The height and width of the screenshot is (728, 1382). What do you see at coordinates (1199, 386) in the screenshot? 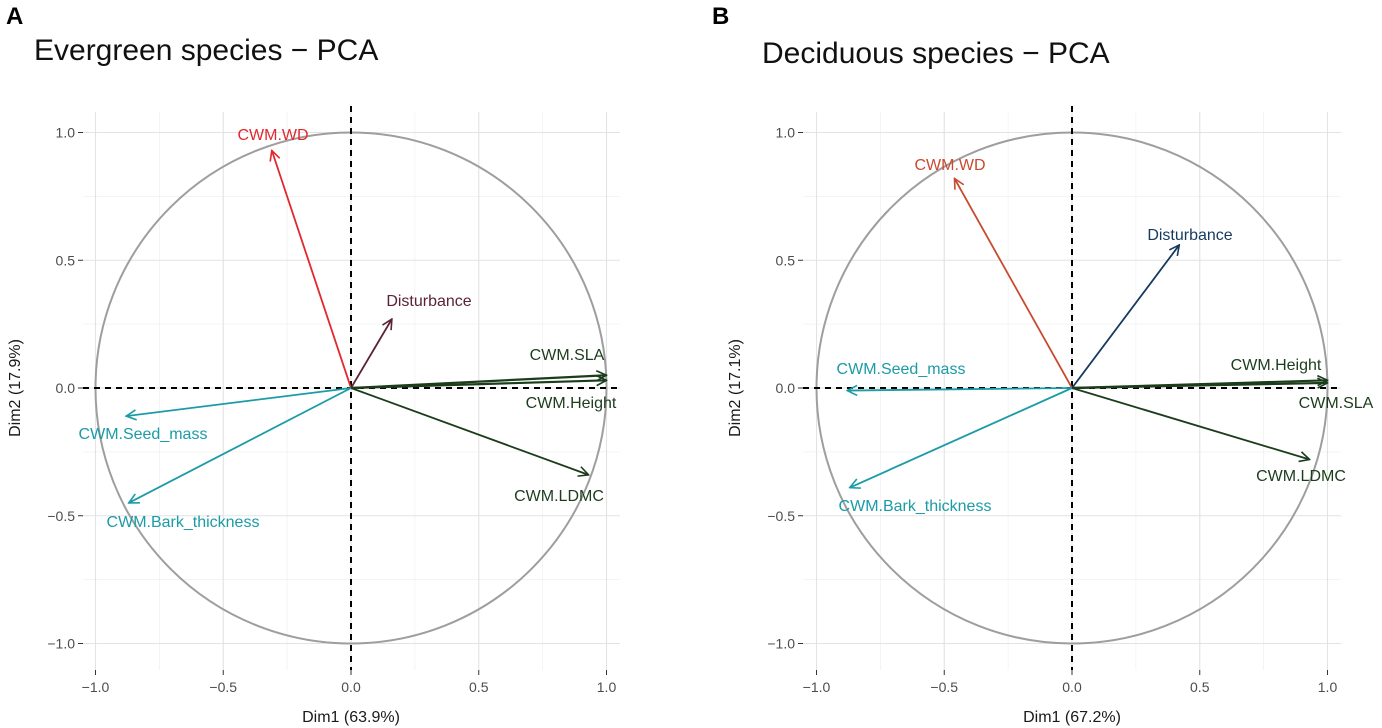
I see `vector-cwm-sla` at bounding box center [1199, 386].